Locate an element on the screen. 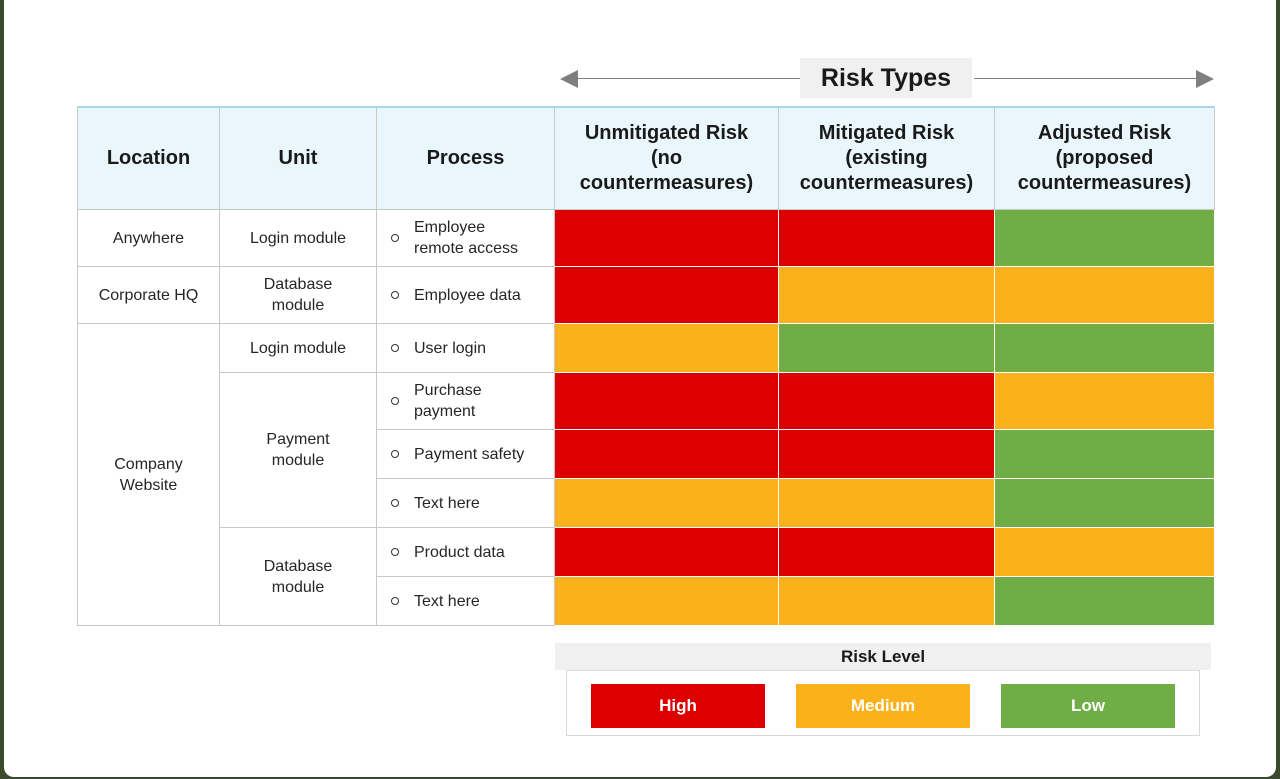 This screenshot has width=1280, height=779. risk-types-header: Risk Types is located at coordinates (887, 78).